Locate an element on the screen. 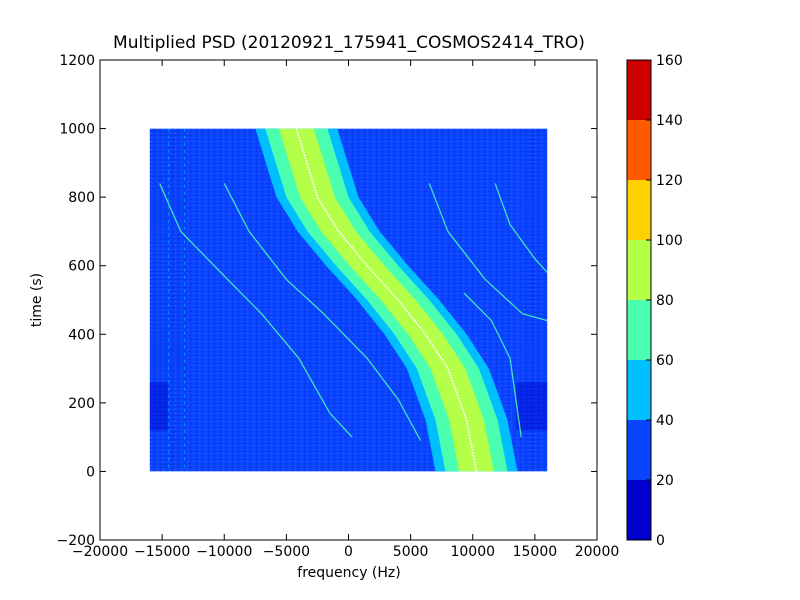 This screenshot has height=600, width=800. x-tick-label: 5000 is located at coordinates (411, 552).